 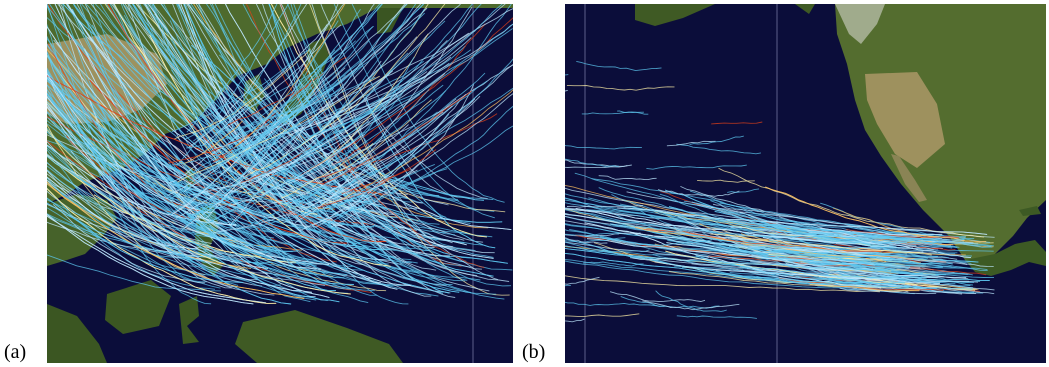 I want to click on baja-california, so click(x=909, y=178).